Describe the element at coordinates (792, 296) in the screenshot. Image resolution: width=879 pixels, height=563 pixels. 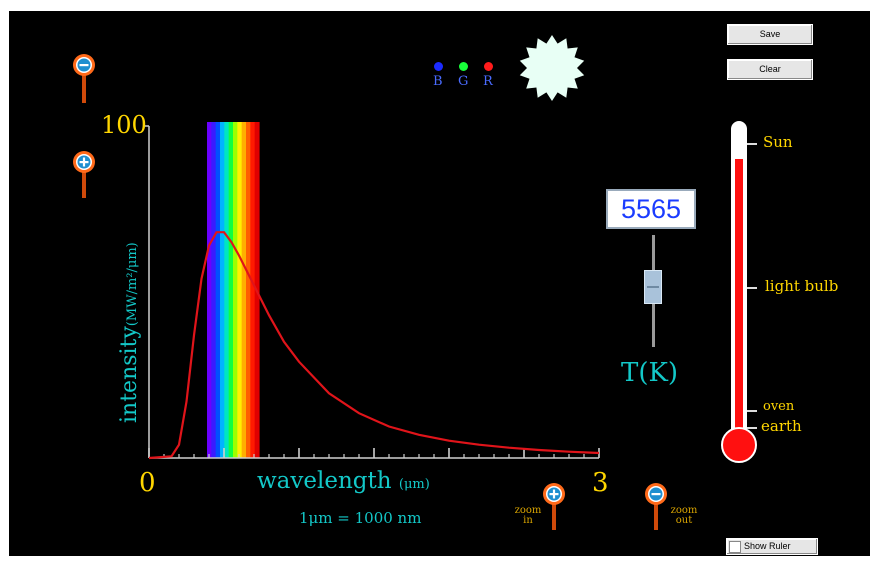
I see `thermometer: Sun light bulb oven earth` at that location.